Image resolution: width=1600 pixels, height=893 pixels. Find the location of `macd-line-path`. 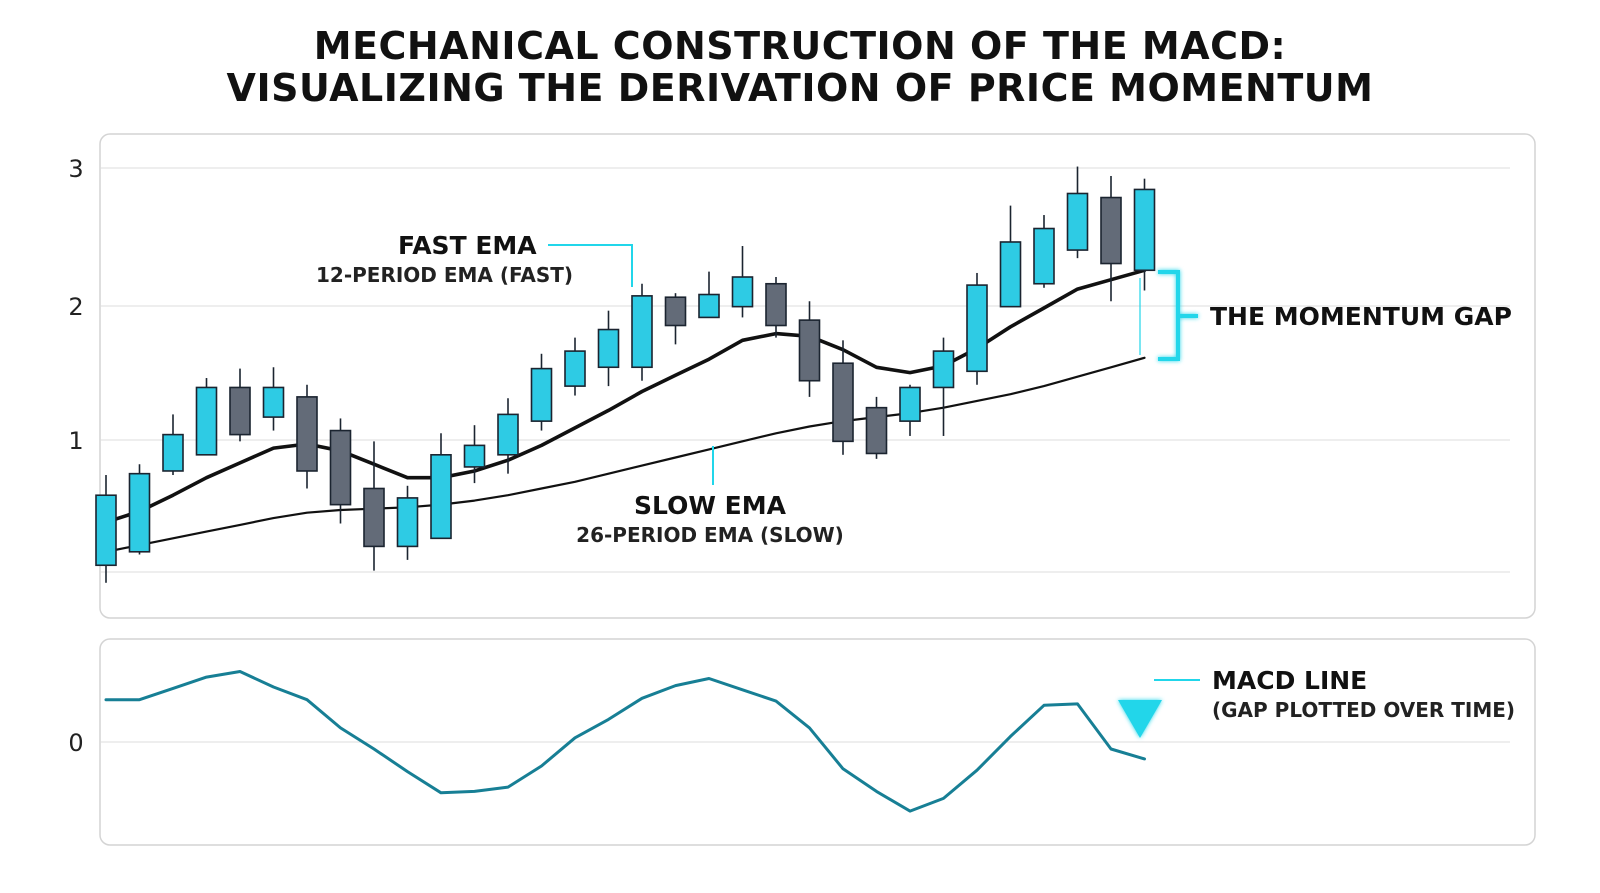

macd-line-path is located at coordinates (625, 741).